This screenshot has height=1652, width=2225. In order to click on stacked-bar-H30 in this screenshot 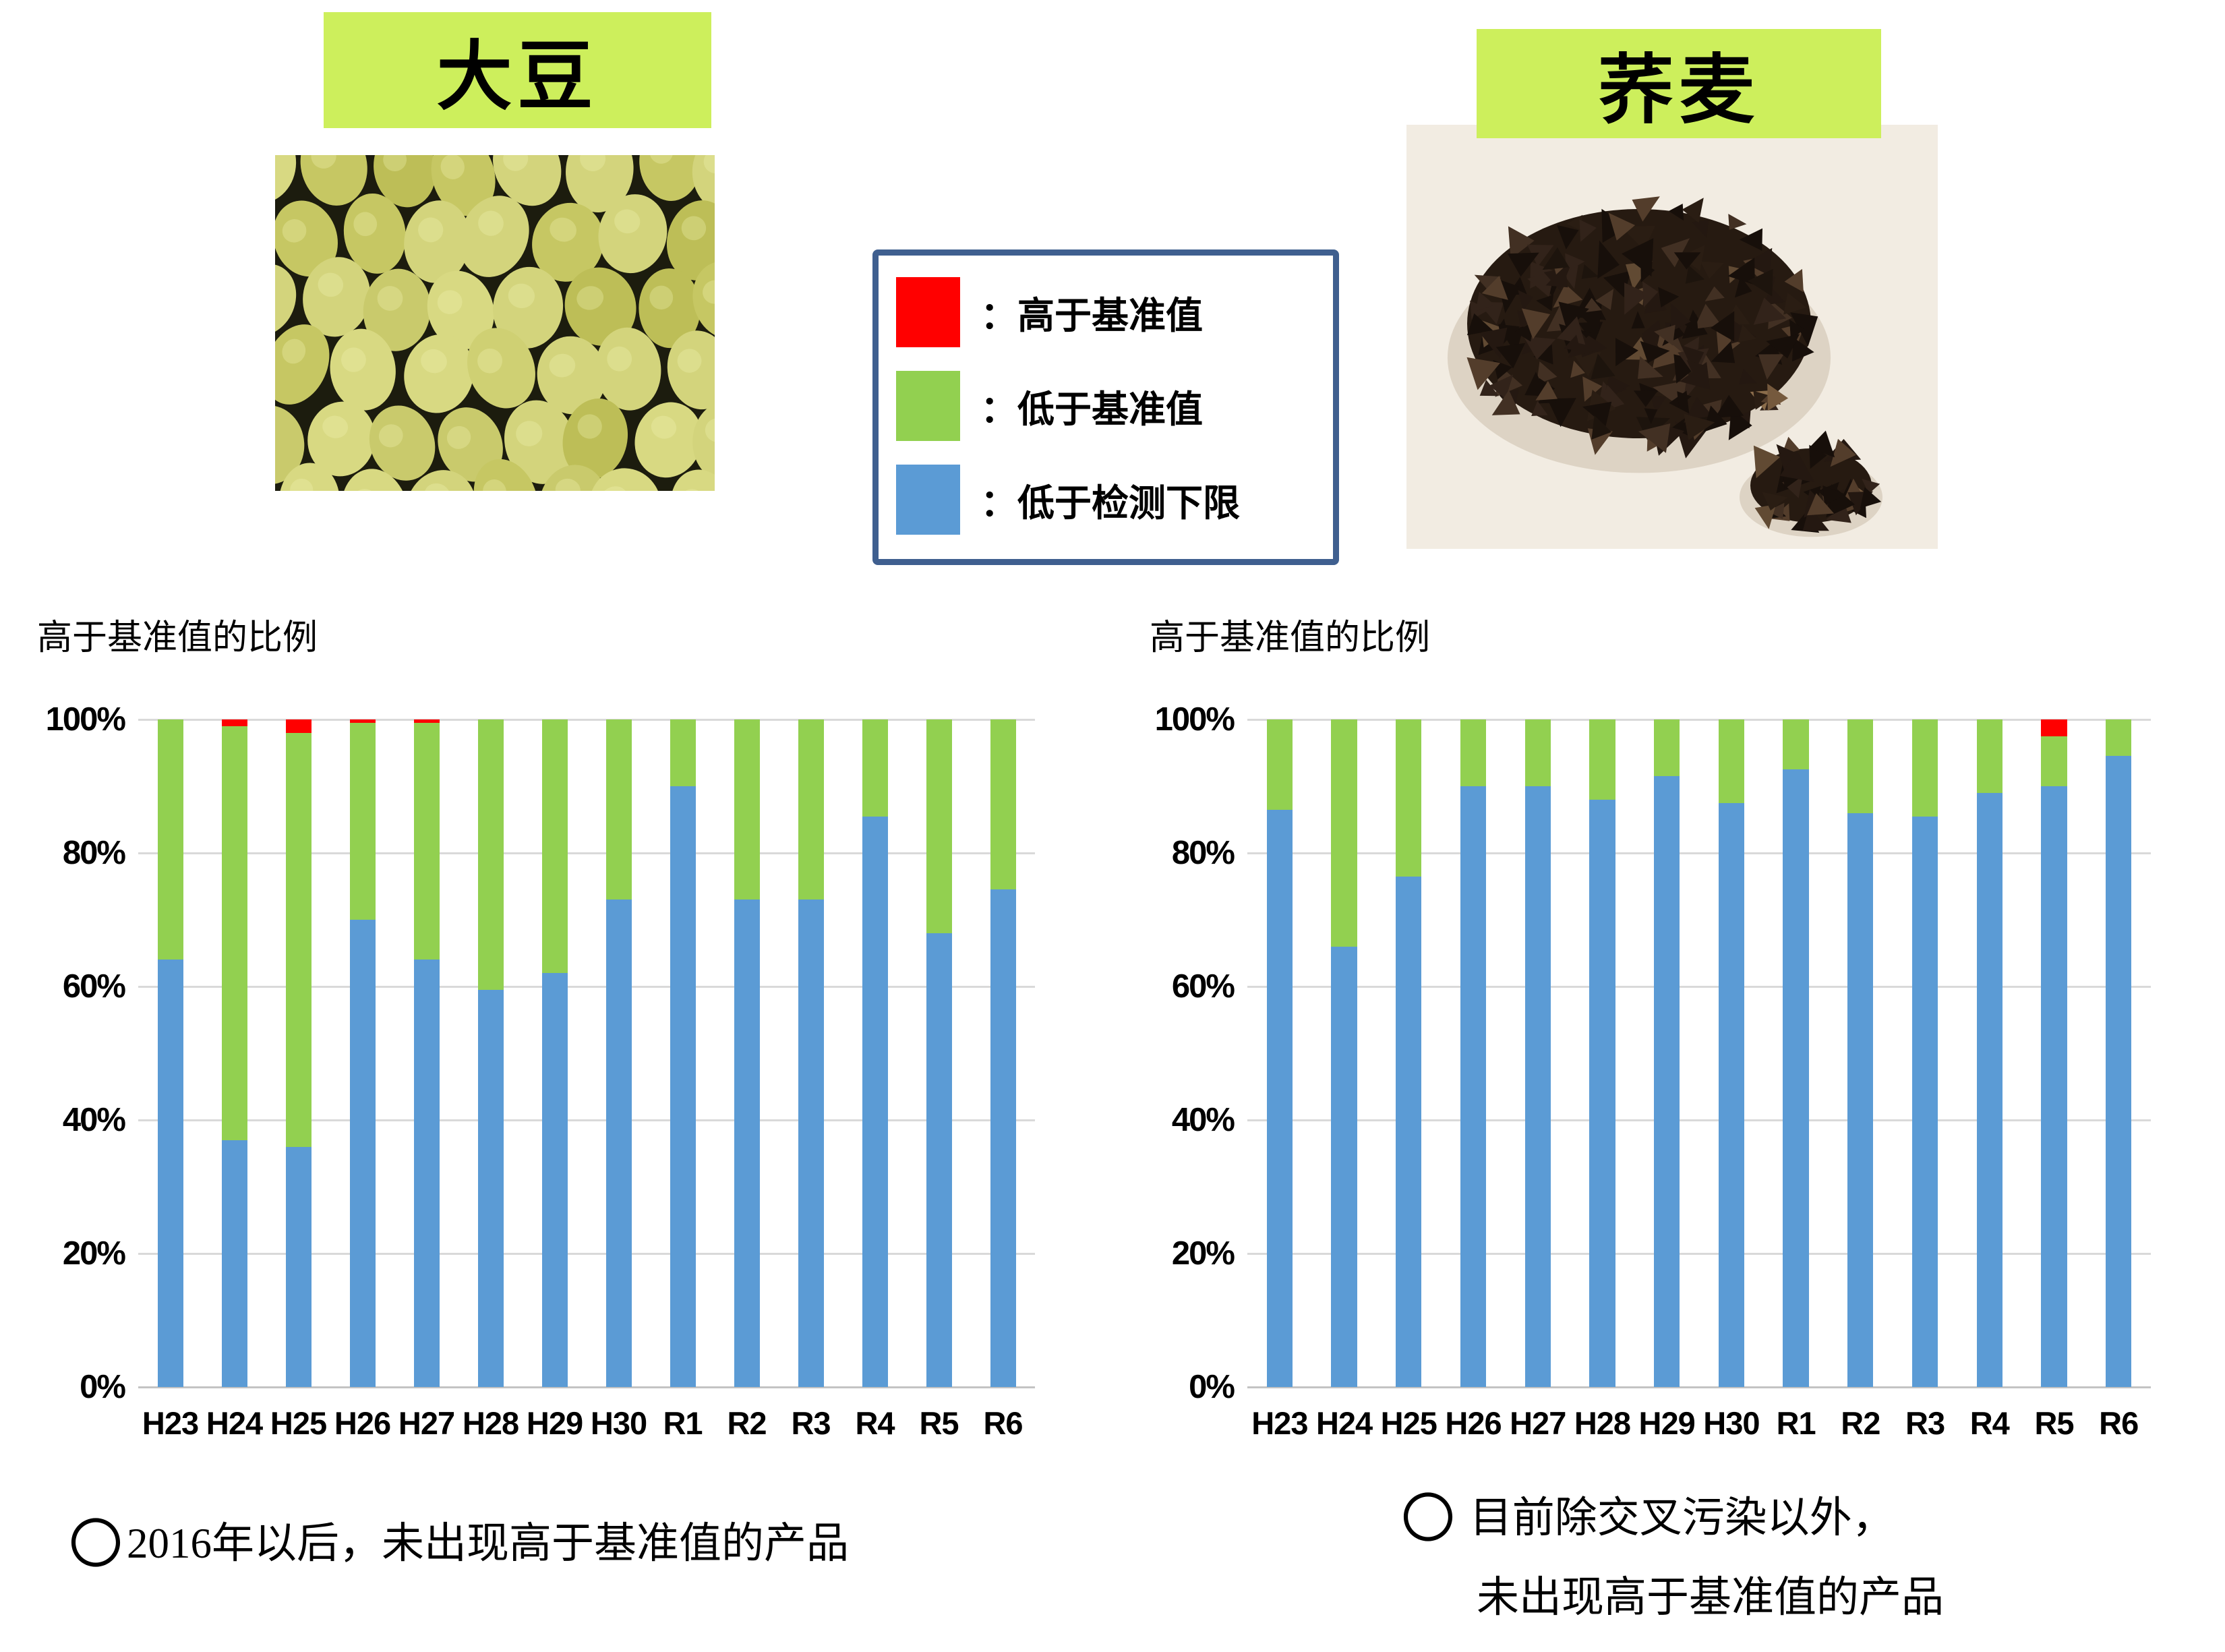, I will do `click(1732, 1053)`.